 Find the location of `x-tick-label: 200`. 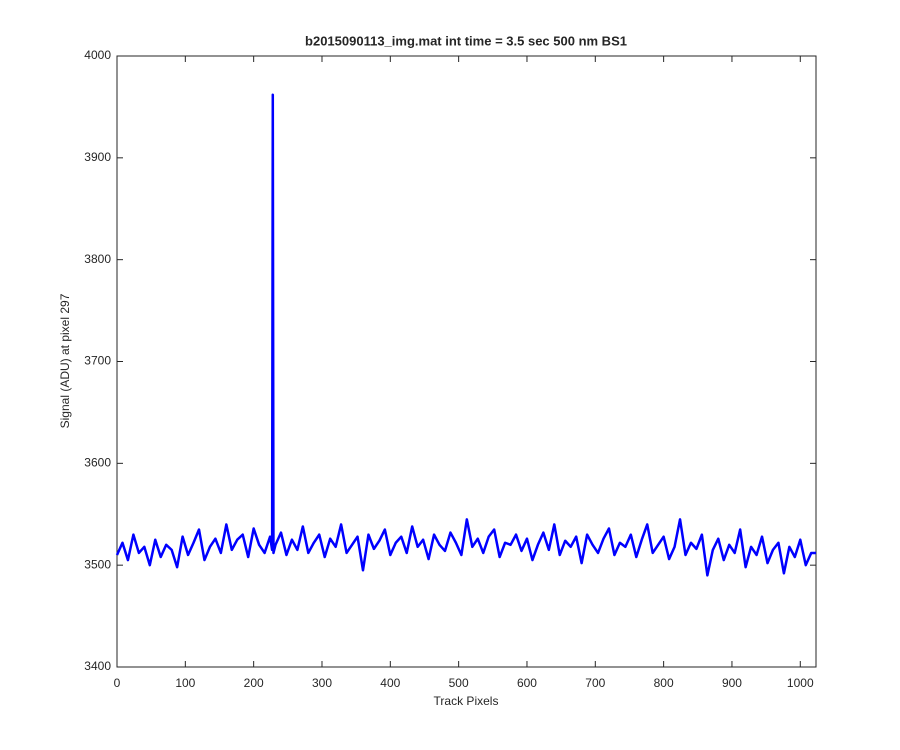

x-tick-label: 200 is located at coordinates (254, 683).